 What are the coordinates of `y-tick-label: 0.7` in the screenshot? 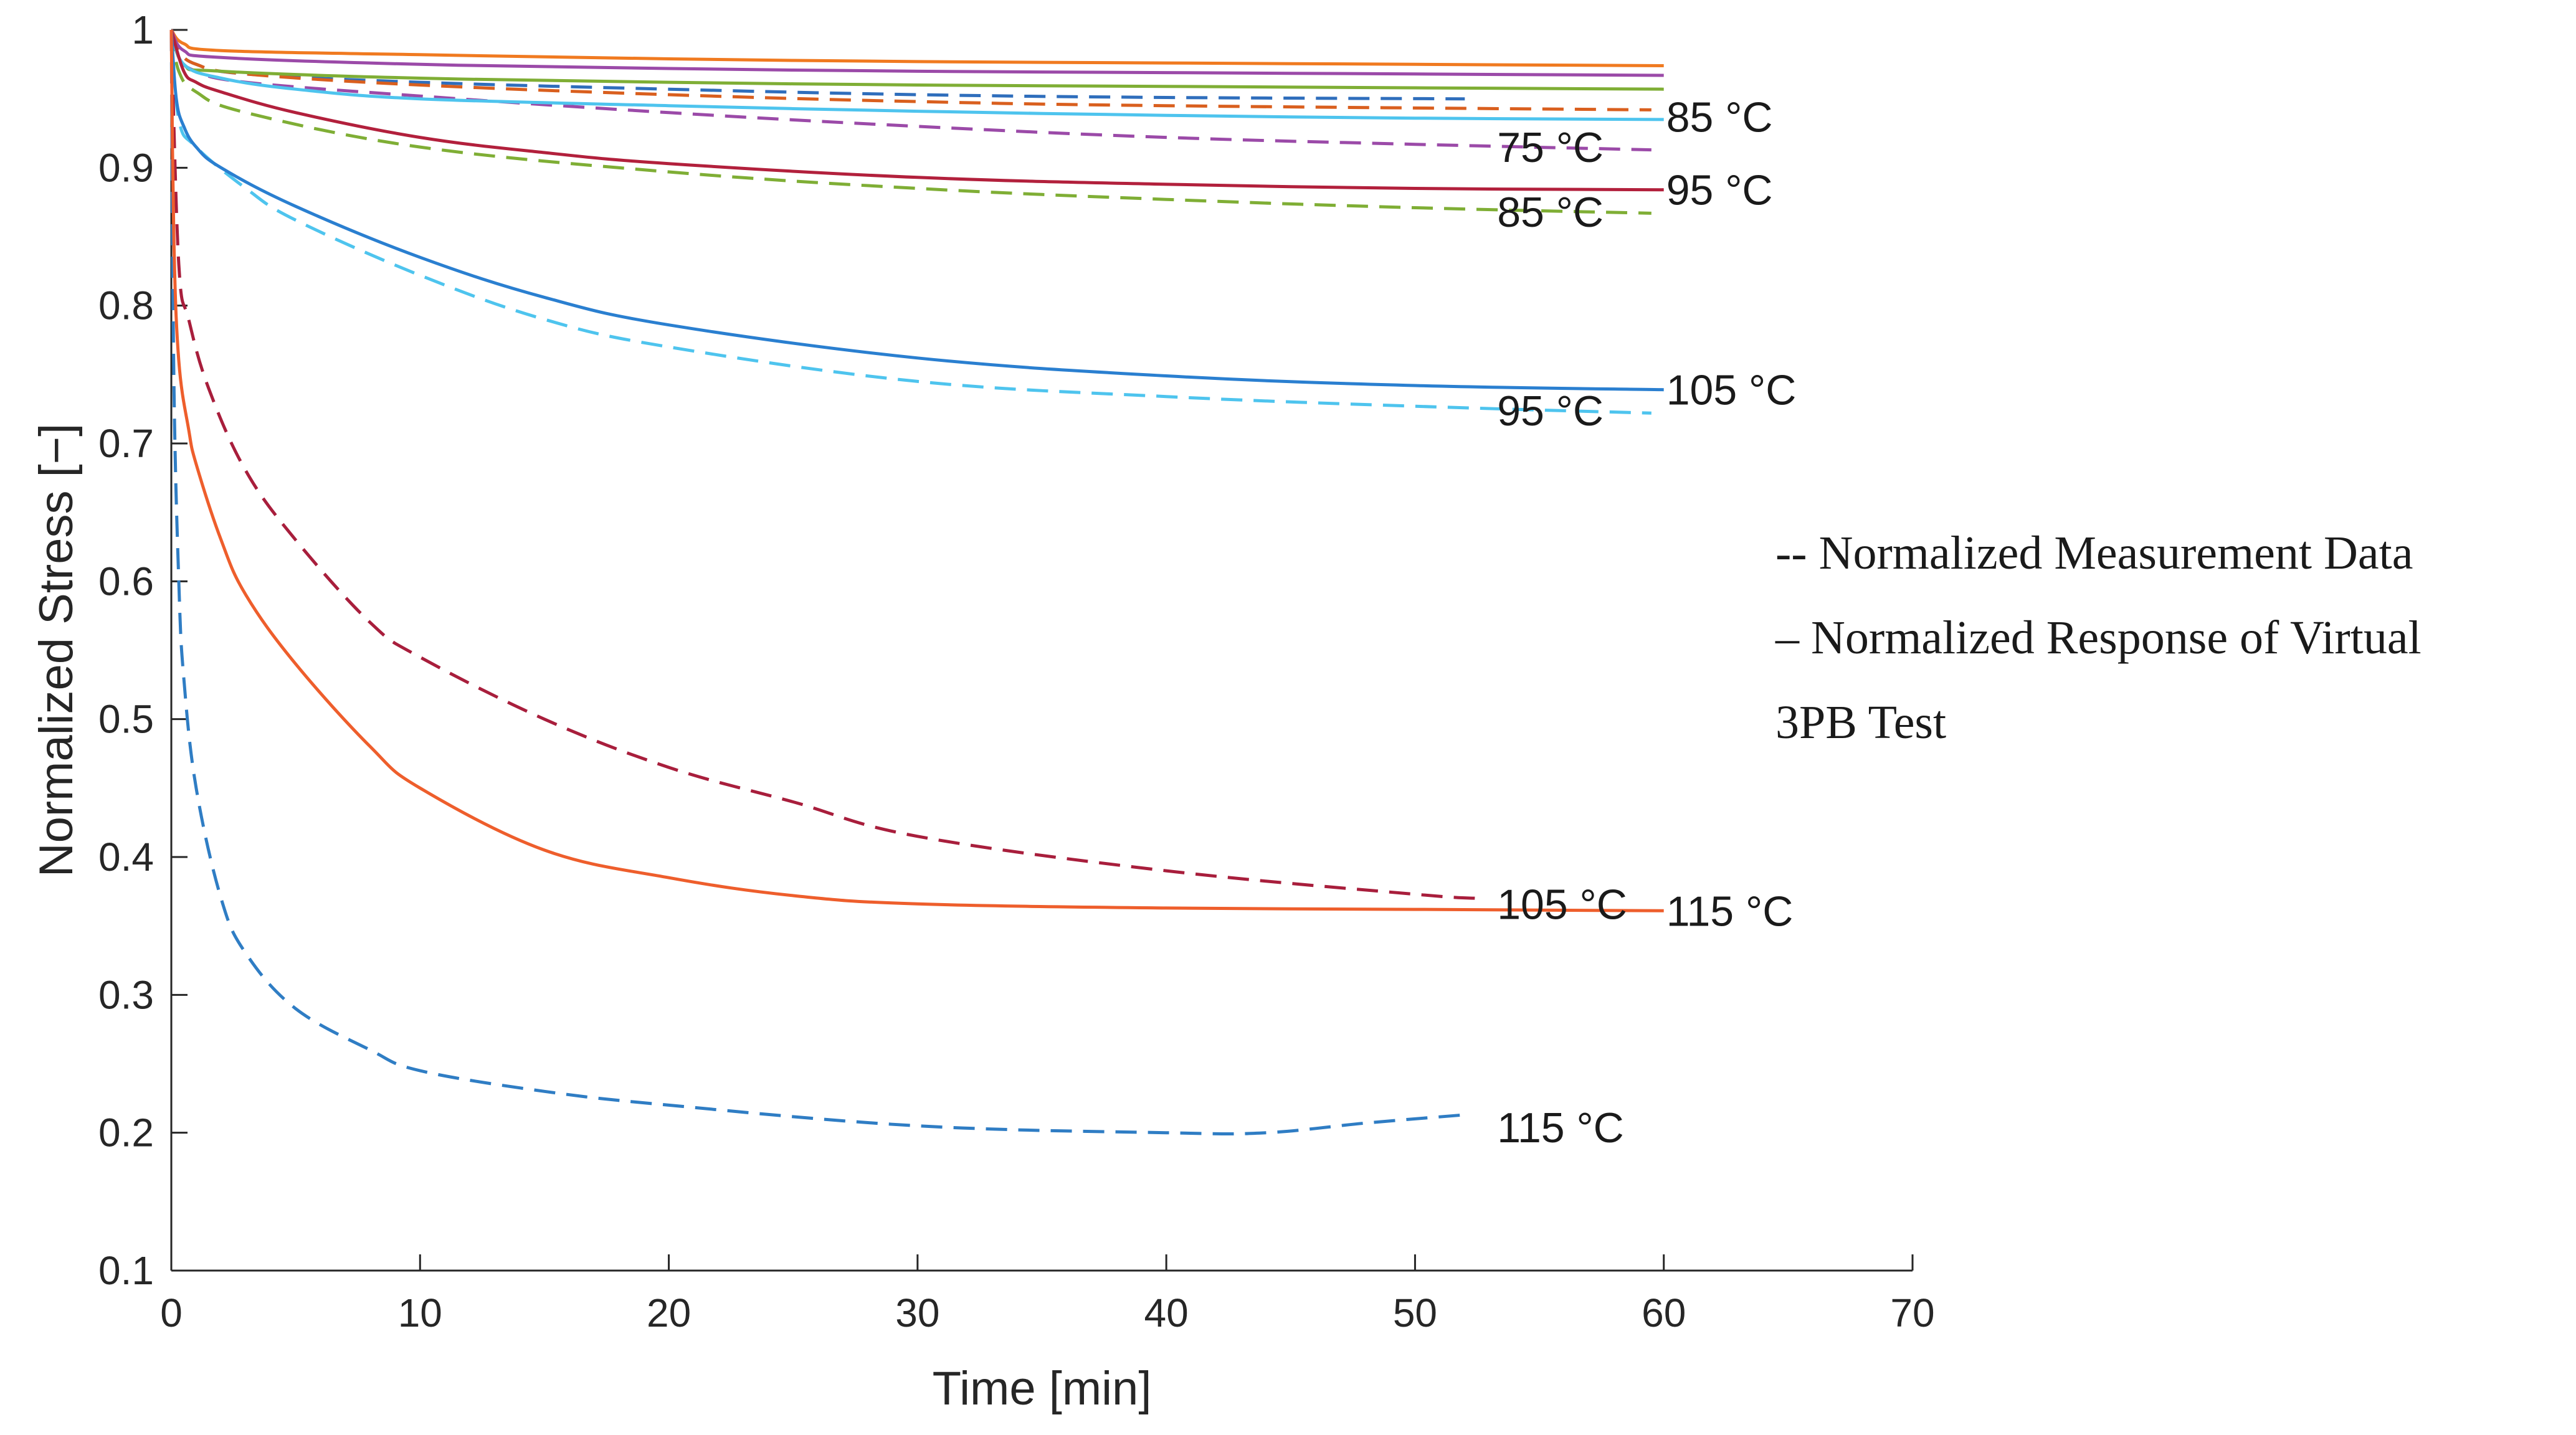 It's located at (126, 444).